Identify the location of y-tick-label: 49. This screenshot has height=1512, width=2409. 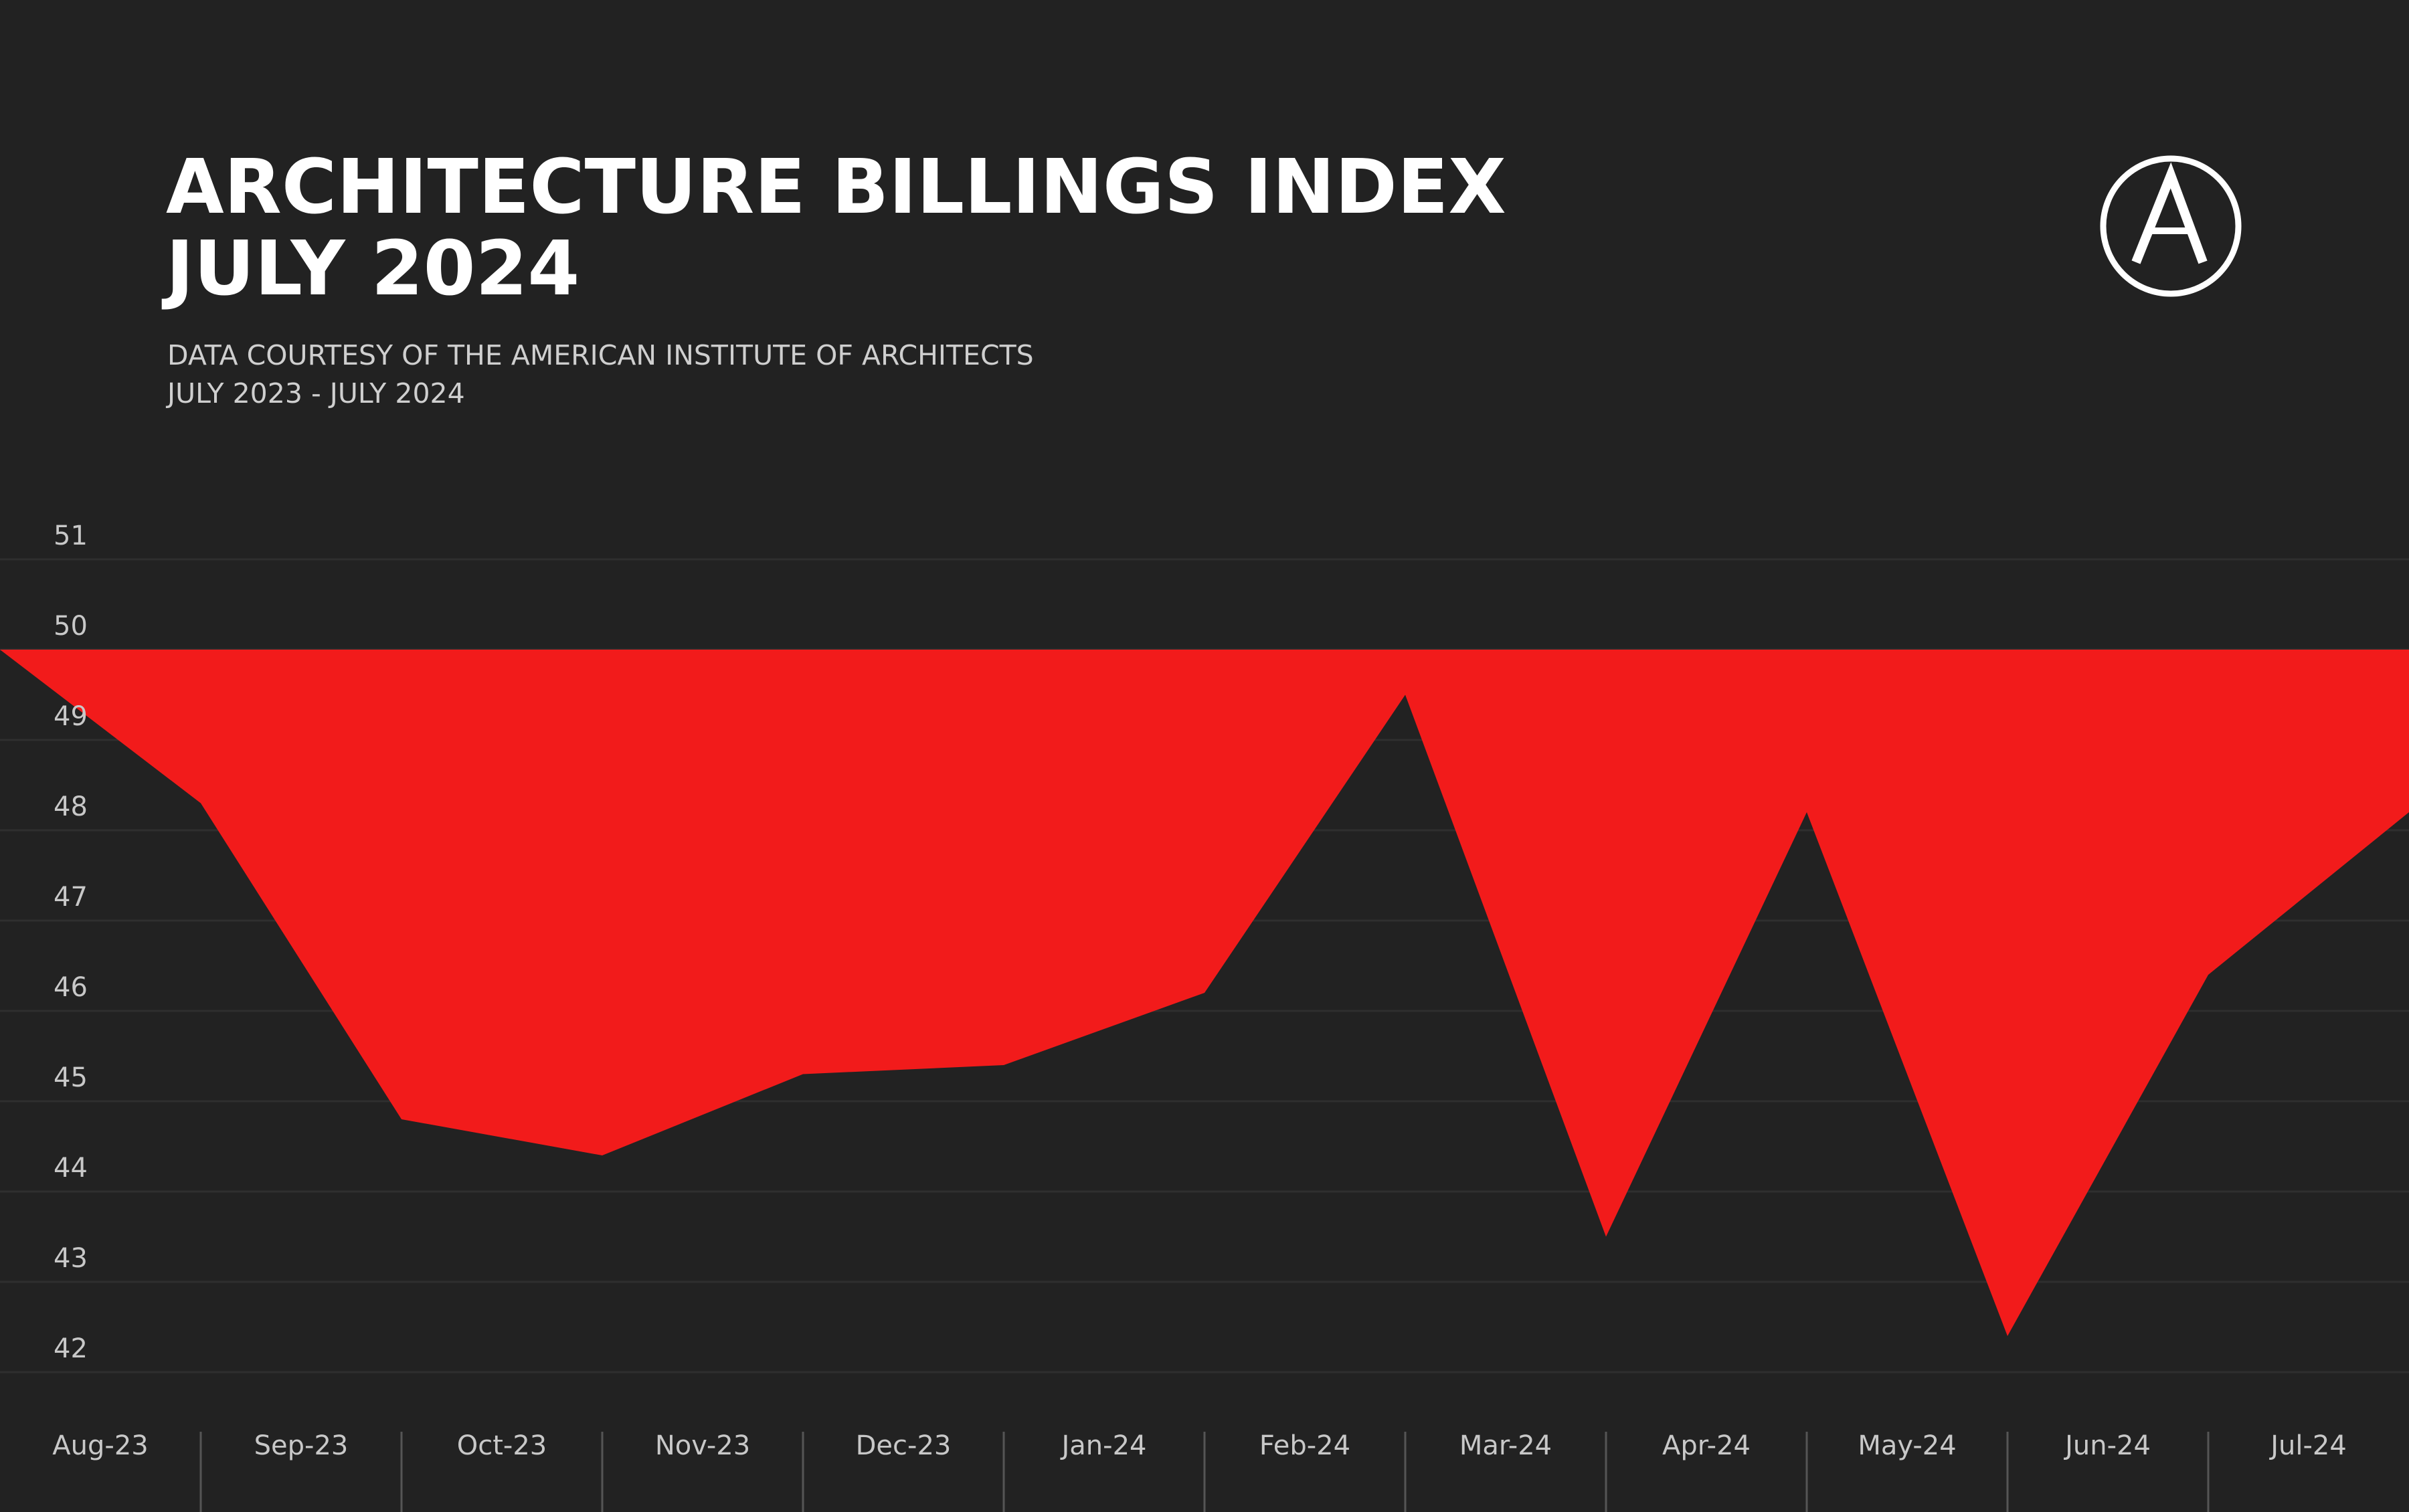
(71, 716).